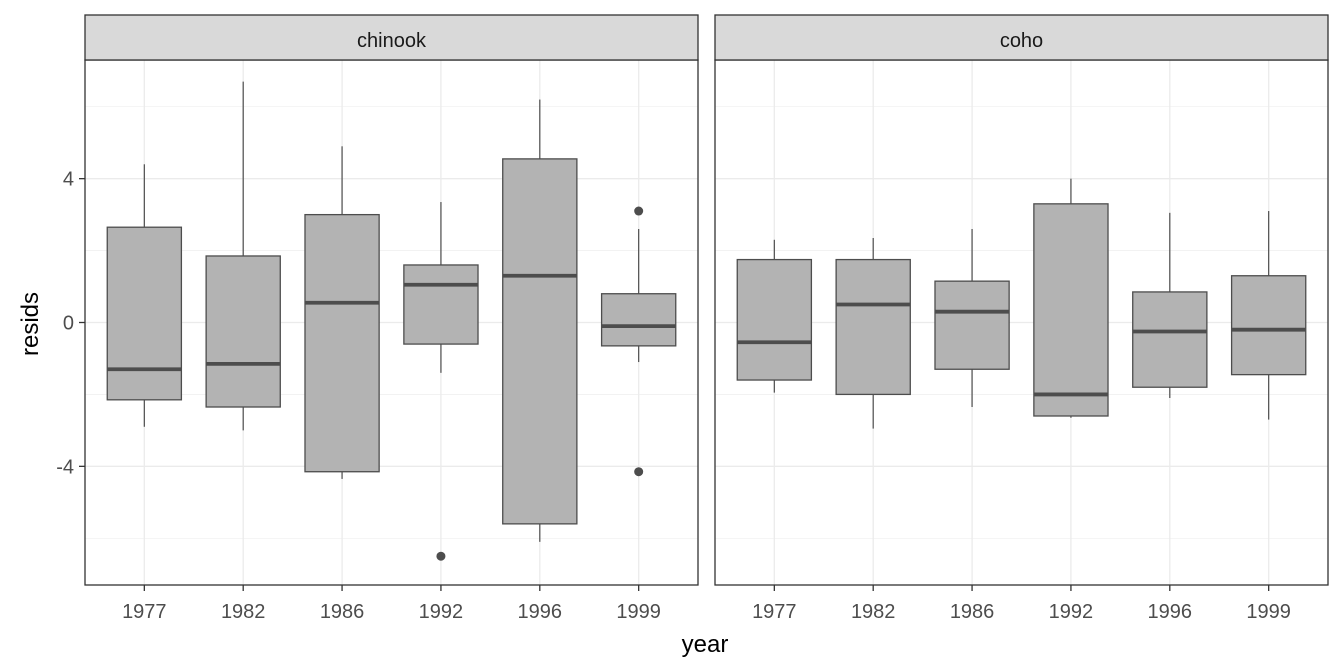  I want to click on strip-label: chinook, so click(392, 41).